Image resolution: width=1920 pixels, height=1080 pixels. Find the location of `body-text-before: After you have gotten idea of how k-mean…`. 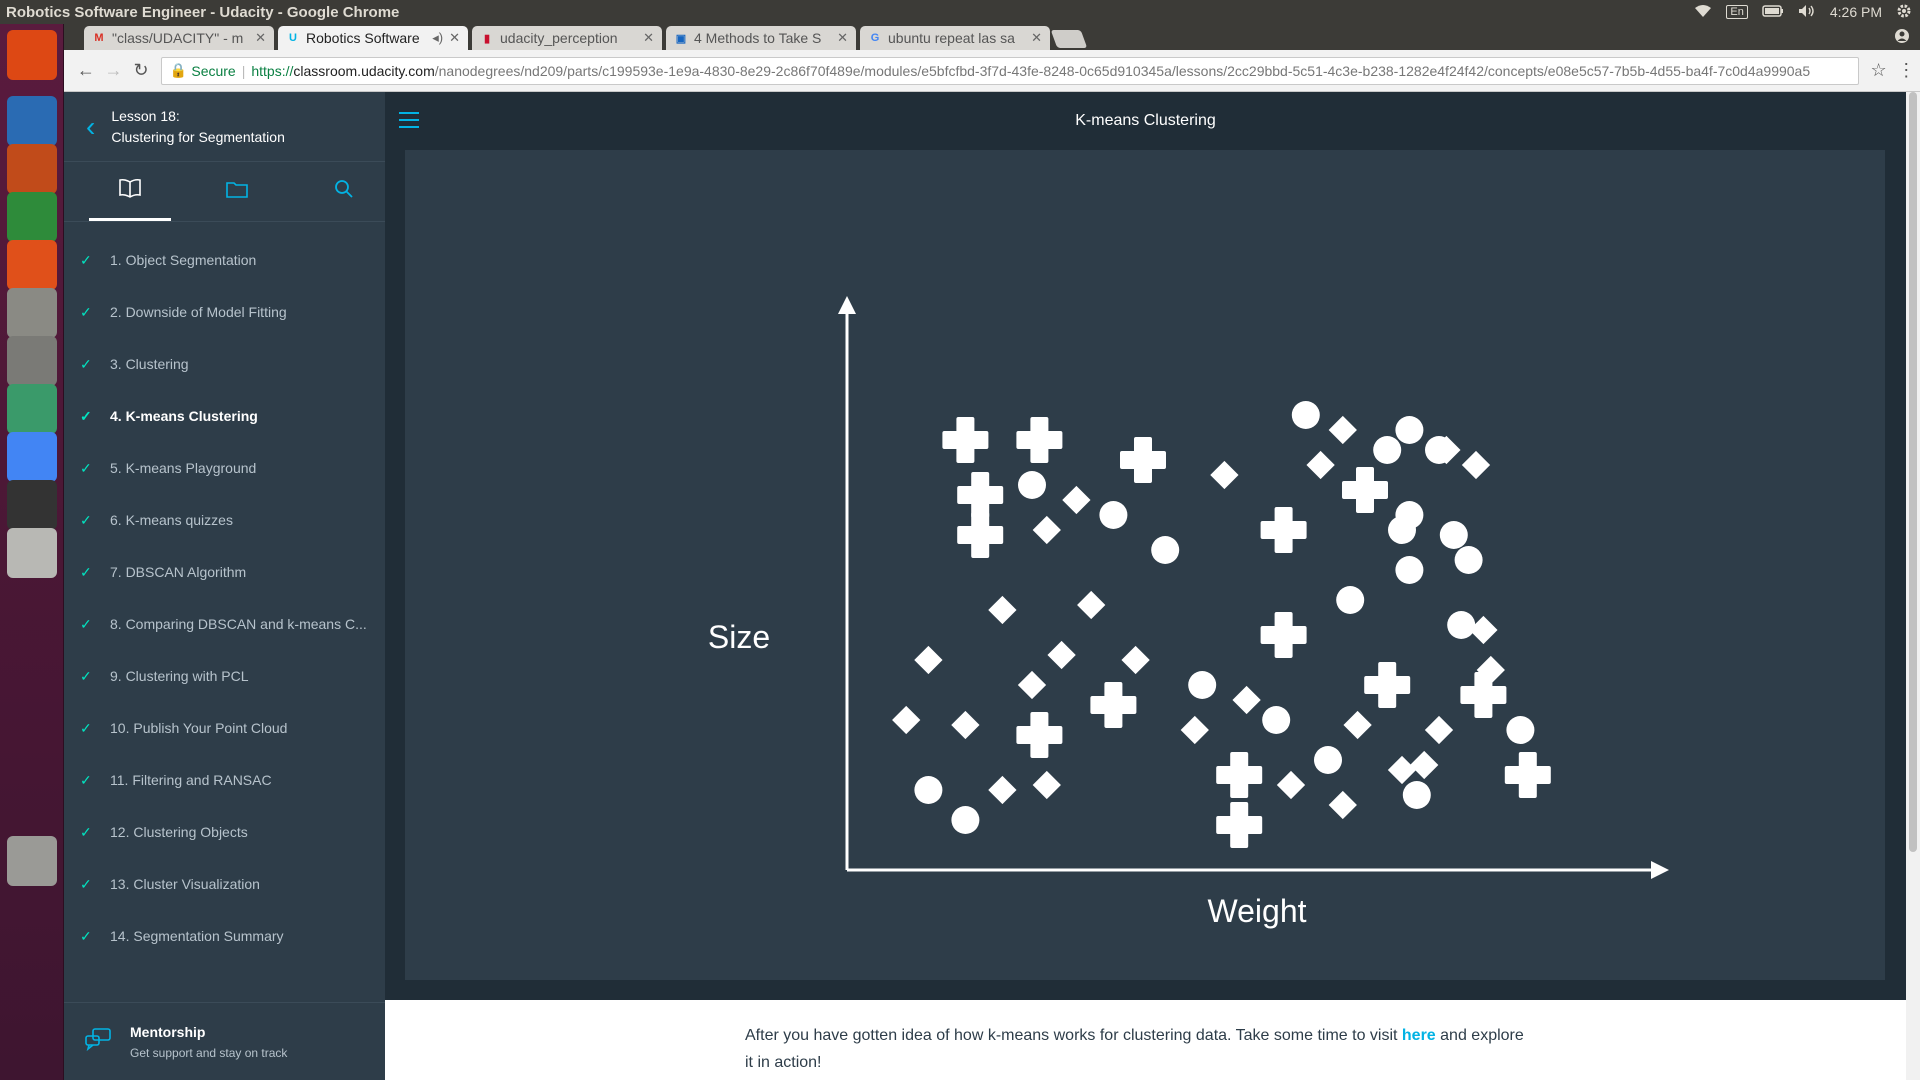

body-text-before: After you have gotten idea of how k-mean… is located at coordinates (1073, 1035).